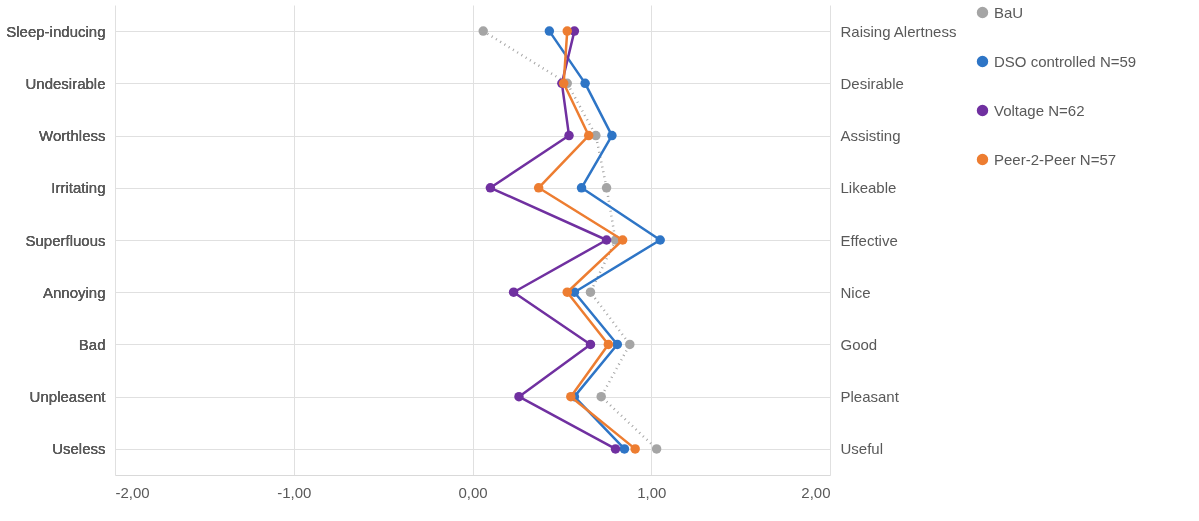  Describe the element at coordinates (56, 31) in the screenshot. I see `y-tick-label: Sleep-inducing` at that location.